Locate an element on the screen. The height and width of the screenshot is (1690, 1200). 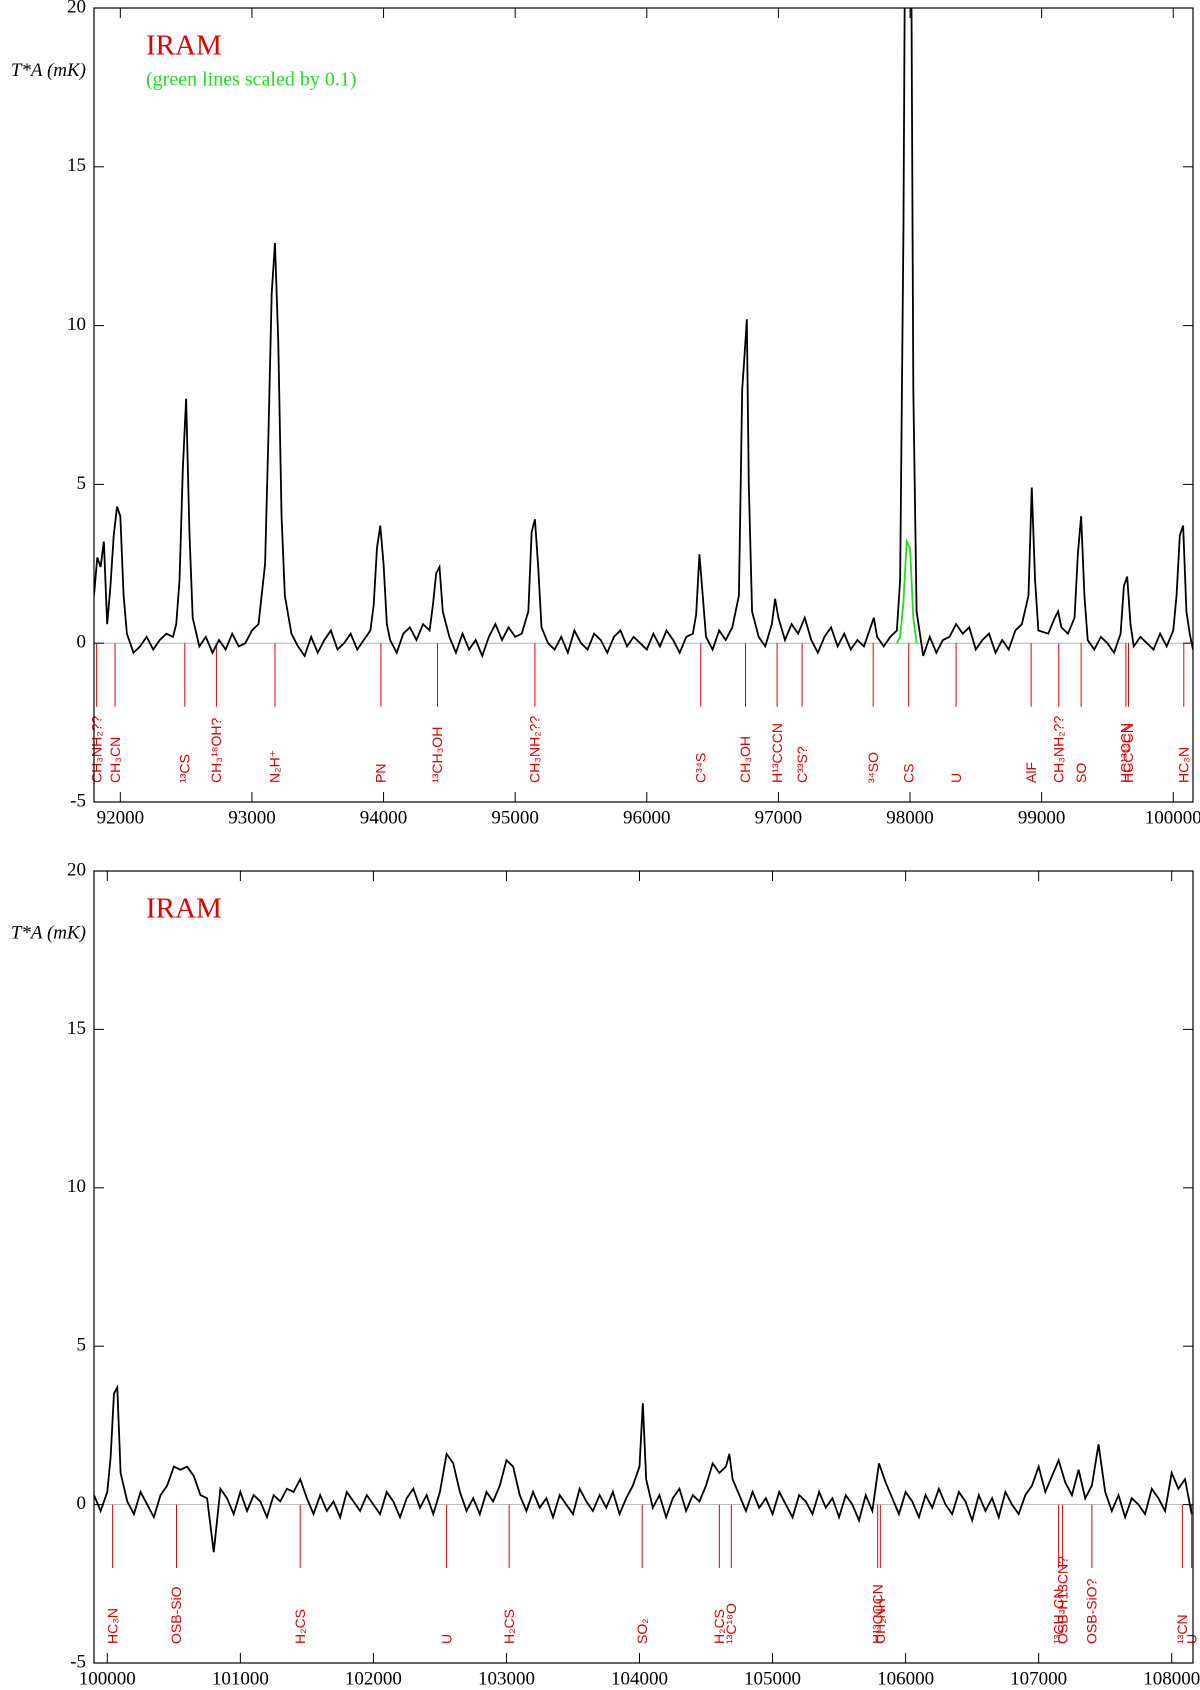
x-tick-label: 96000 is located at coordinates (647, 817).